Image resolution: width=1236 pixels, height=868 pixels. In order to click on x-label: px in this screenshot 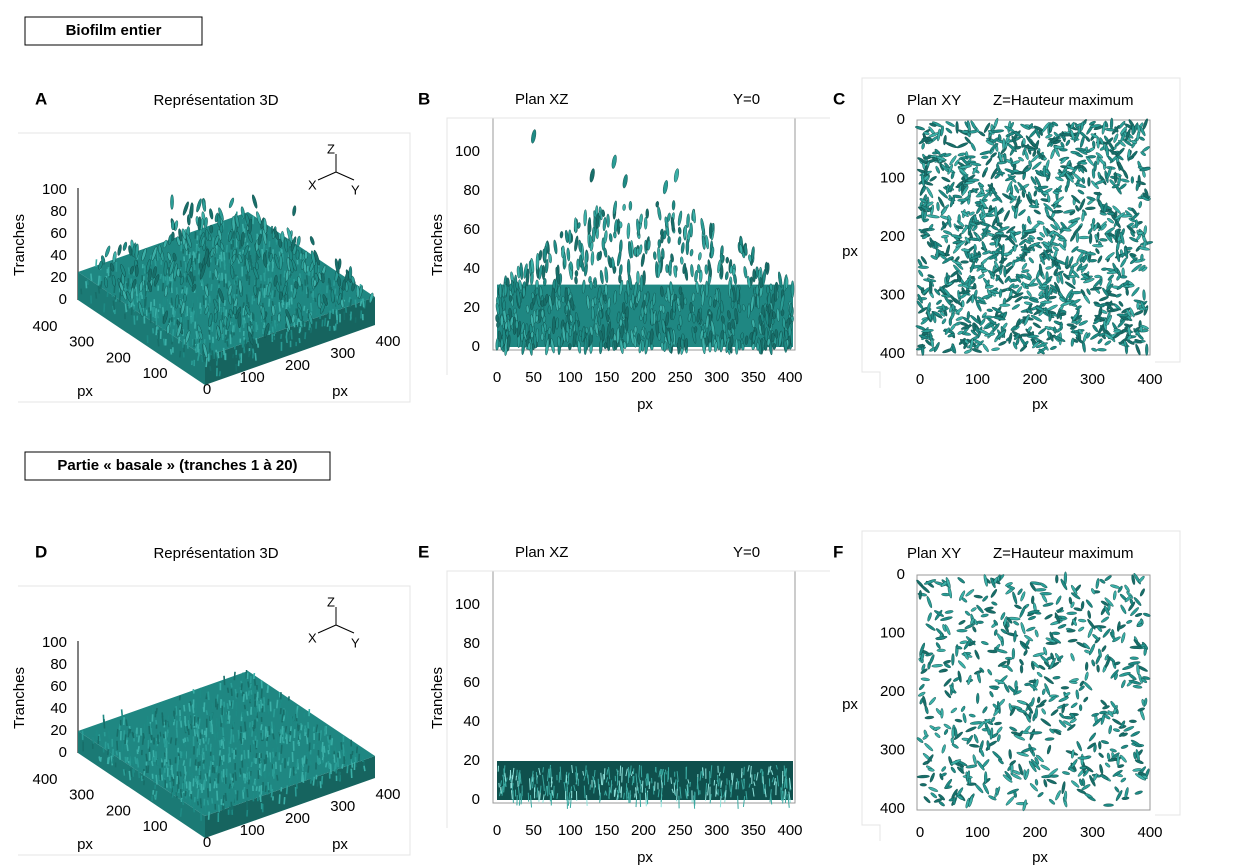, I will do `click(645, 857)`.